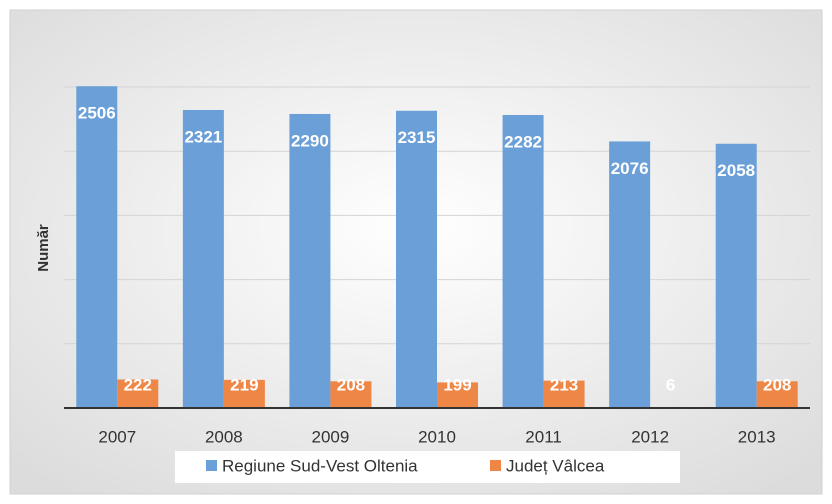 This screenshot has height=504, width=832. I want to click on data-label: 199, so click(457, 384).